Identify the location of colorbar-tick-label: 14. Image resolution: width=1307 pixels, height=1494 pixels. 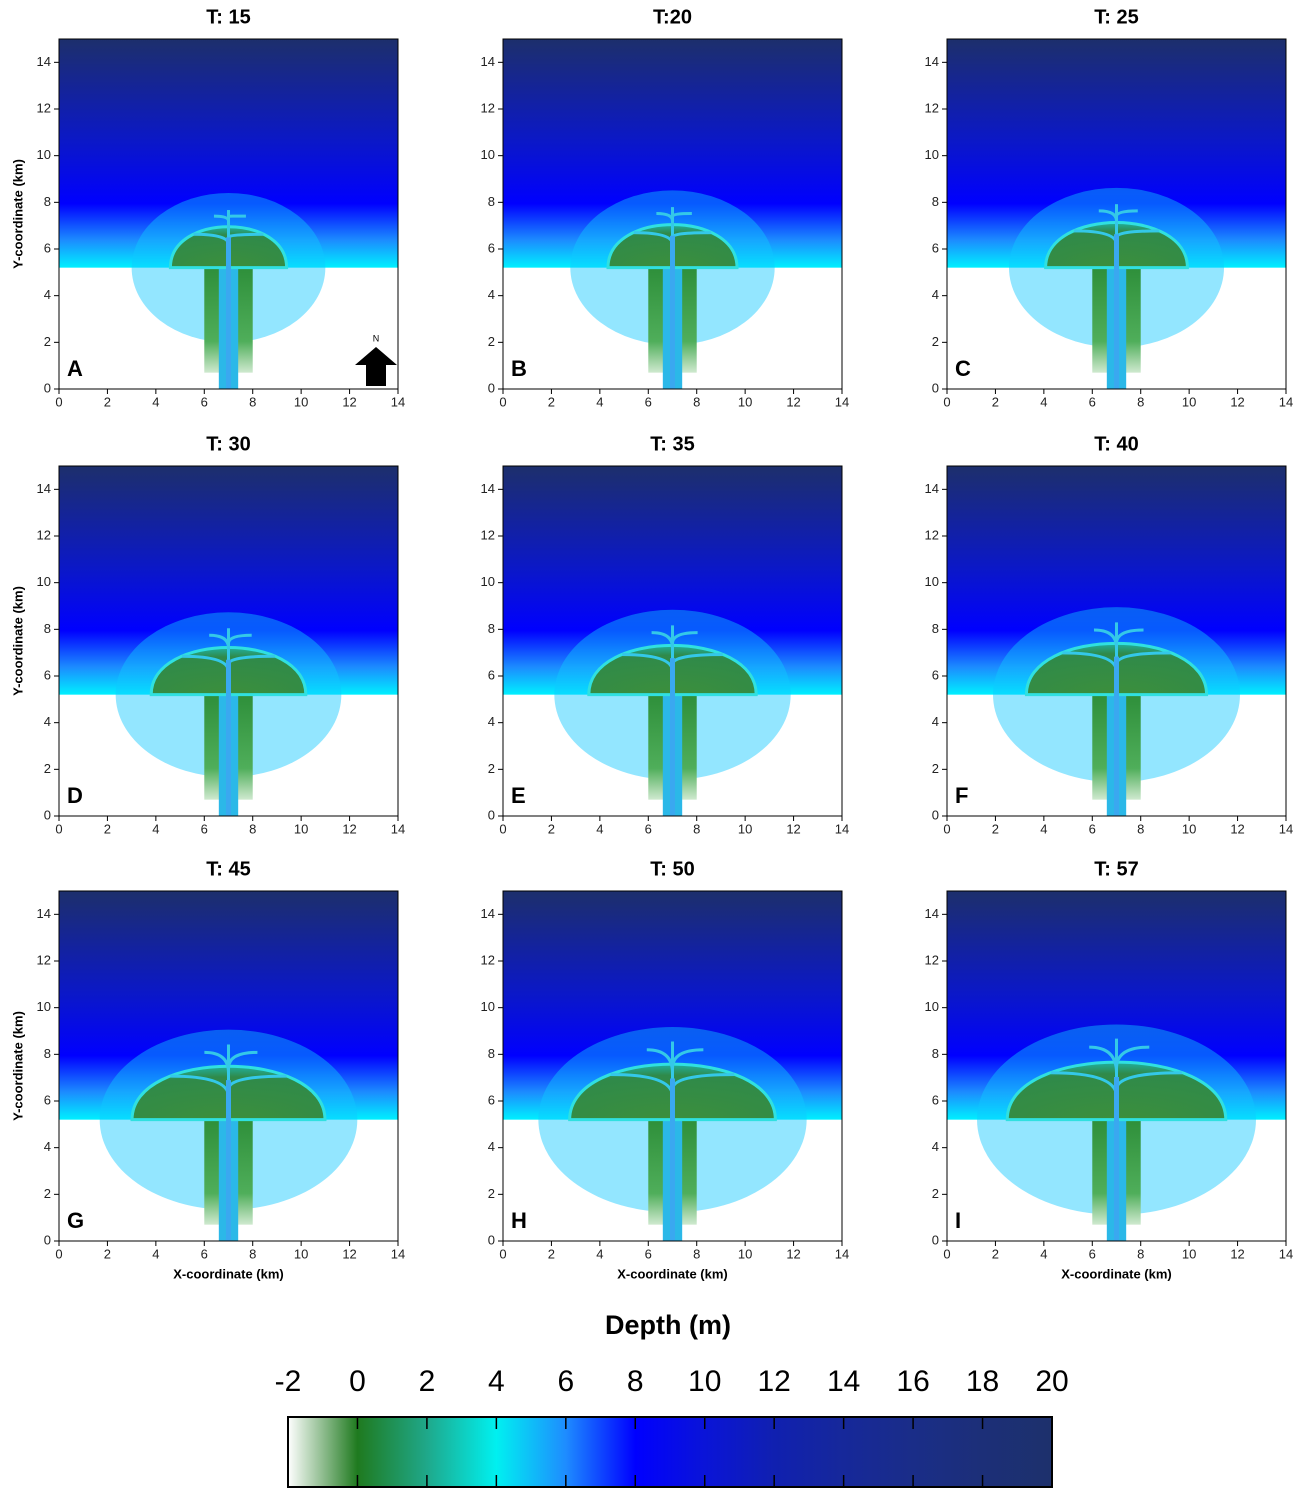
(843, 1381).